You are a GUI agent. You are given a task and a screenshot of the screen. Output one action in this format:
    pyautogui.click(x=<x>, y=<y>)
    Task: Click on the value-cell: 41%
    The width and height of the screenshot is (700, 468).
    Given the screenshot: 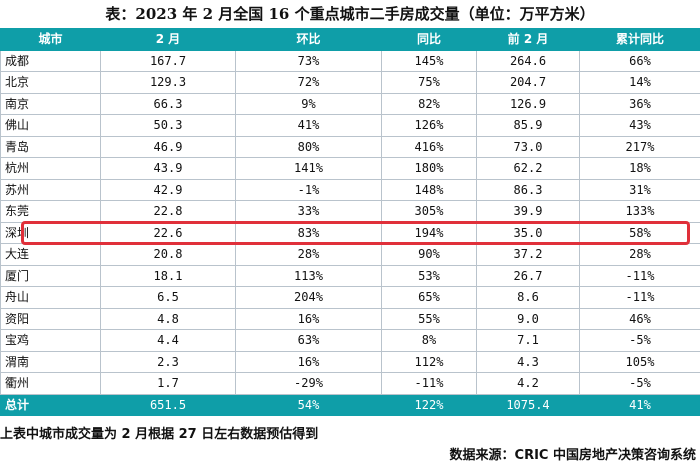 What is the action you would take?
    pyautogui.click(x=308, y=125)
    